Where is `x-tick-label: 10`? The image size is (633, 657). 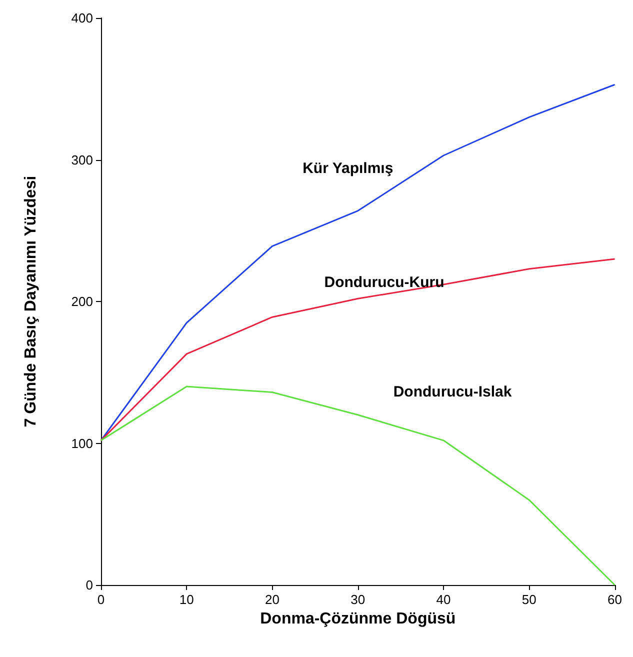 x-tick-label: 10 is located at coordinates (186, 599).